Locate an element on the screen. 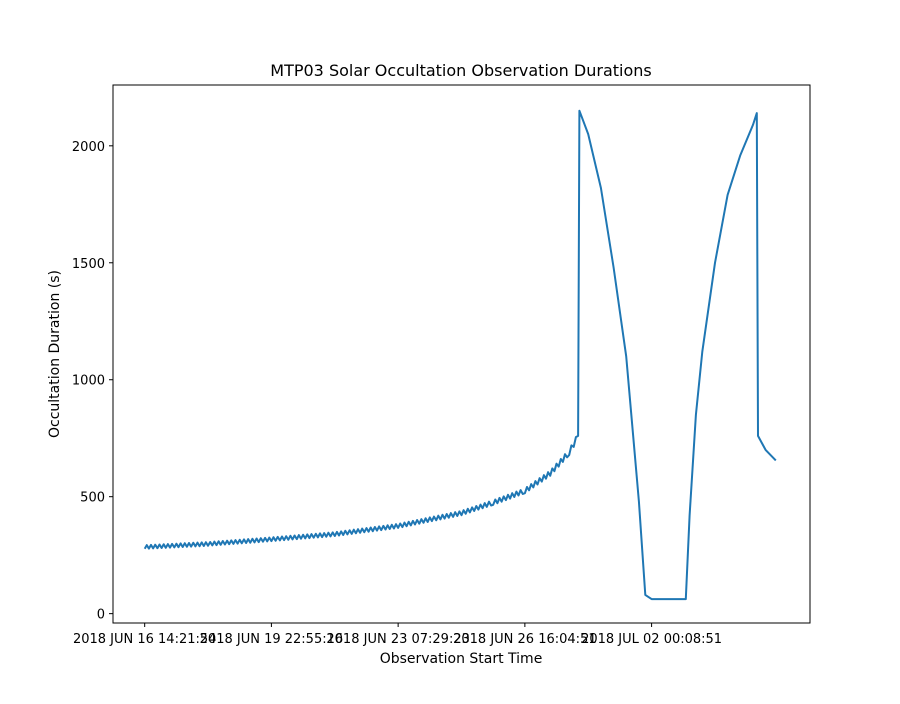  x-tick-label: 2018 JUN 26 16:04:51 is located at coordinates (524, 639).